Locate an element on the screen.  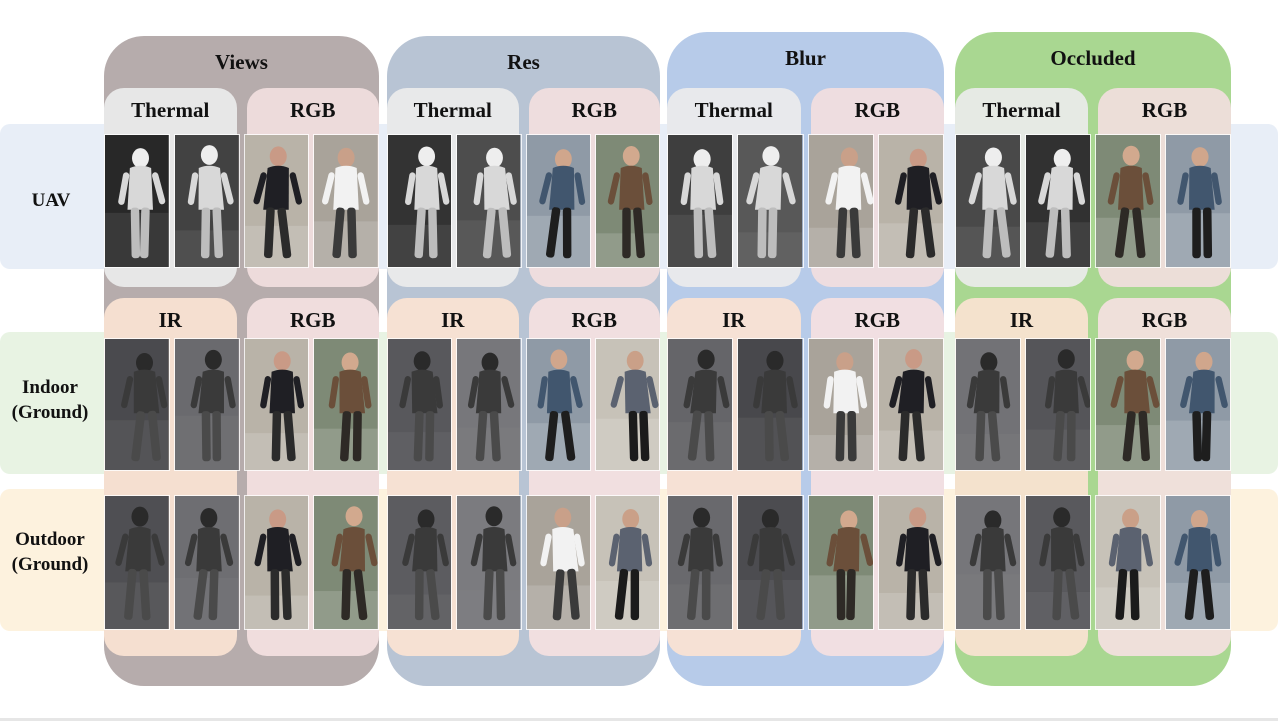
row-label-indoor: Indoor (Ground) is located at coordinates (50, 400).